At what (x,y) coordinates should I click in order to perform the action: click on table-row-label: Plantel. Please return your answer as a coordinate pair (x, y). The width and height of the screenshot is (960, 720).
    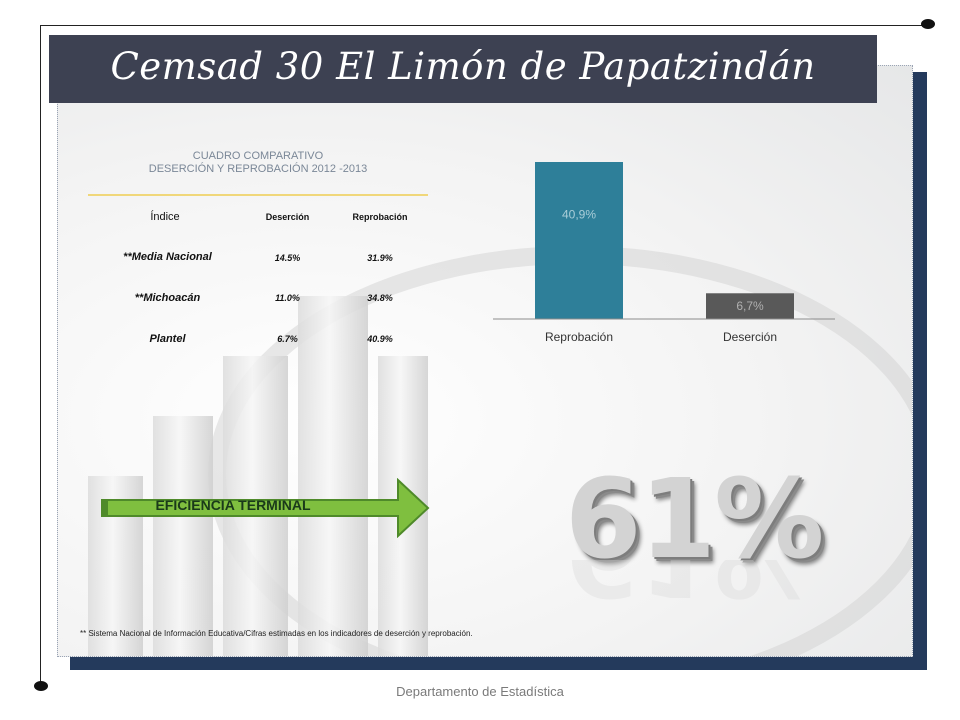
    Looking at the image, I should click on (167, 339).